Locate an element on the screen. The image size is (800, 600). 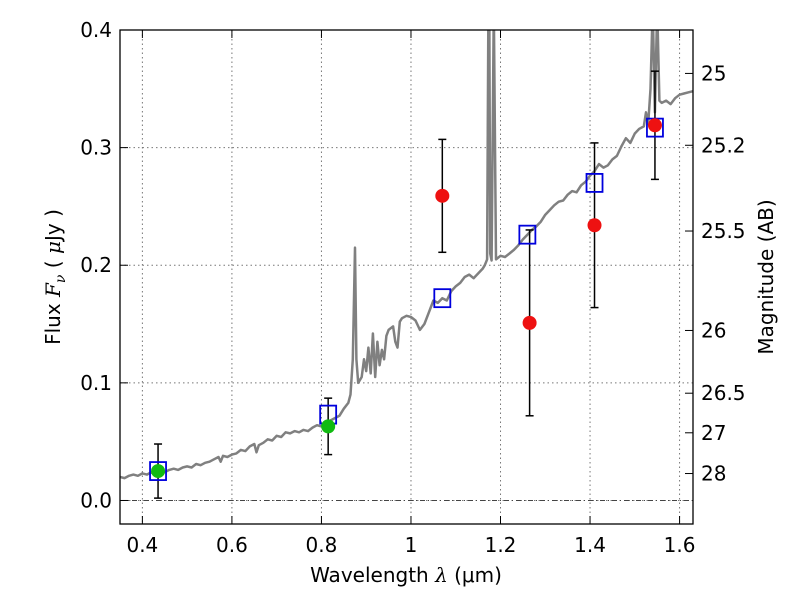
mag-tick-label: 25.2 is located at coordinates (723, 145).